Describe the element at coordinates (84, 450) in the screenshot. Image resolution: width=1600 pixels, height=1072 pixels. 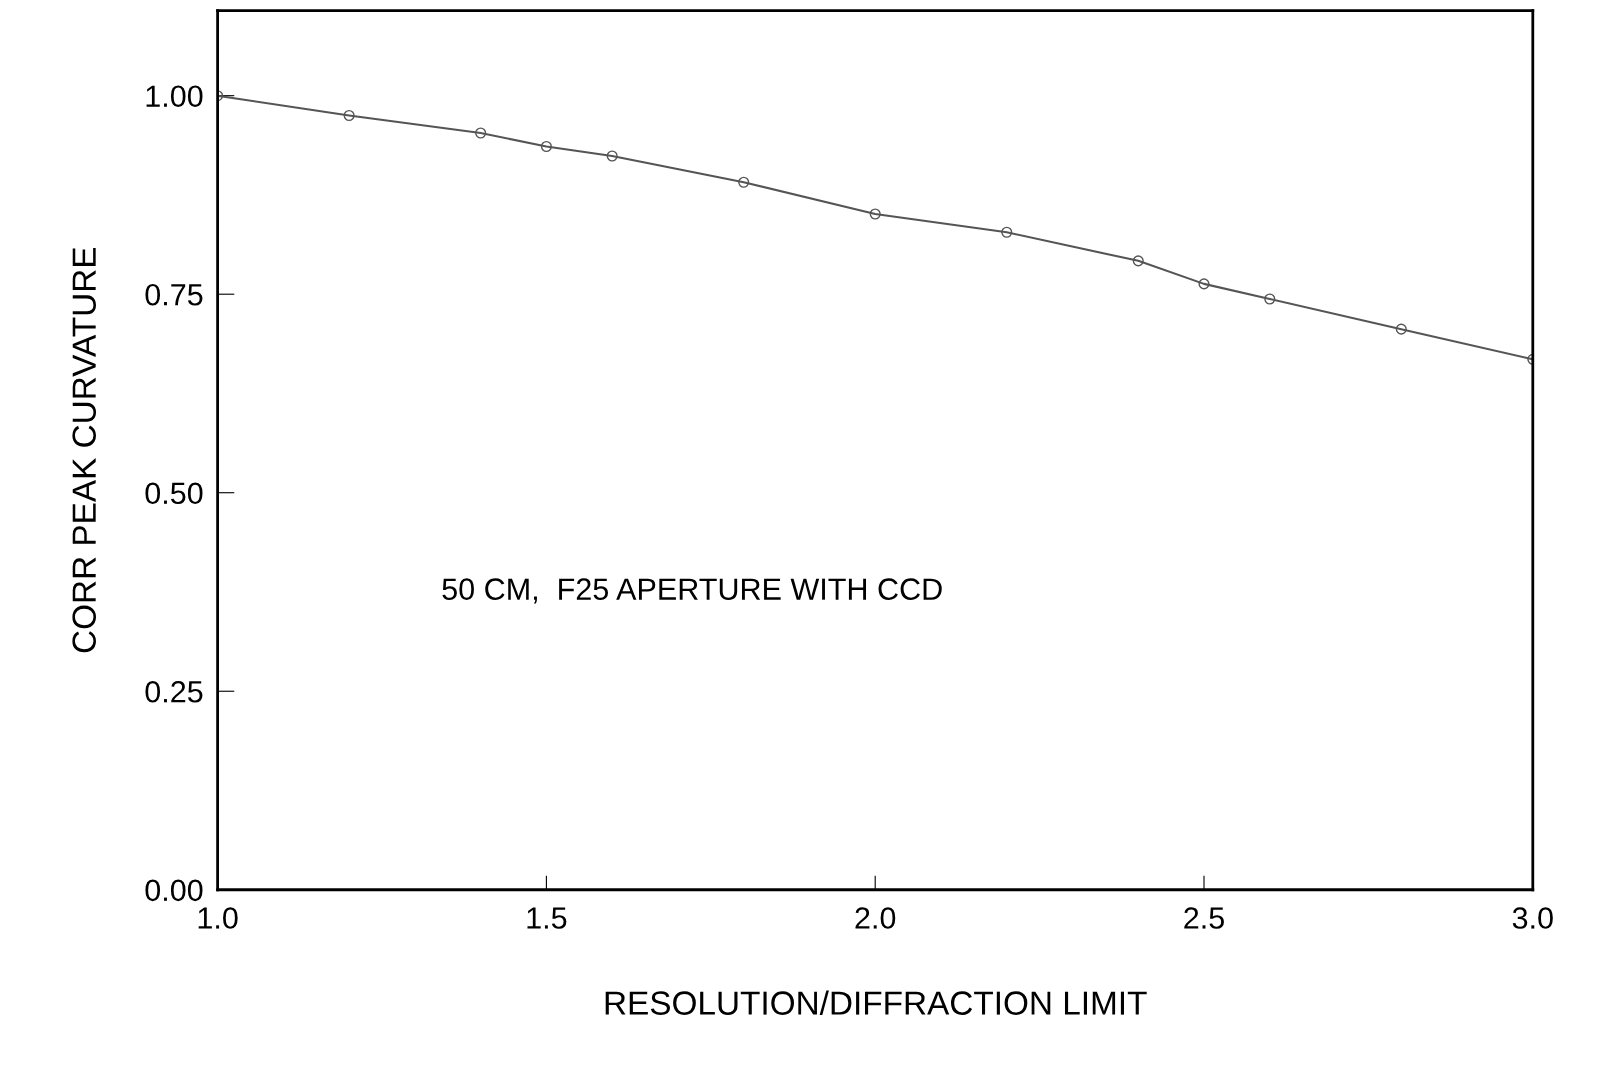
I see `y-axis-title: CORR PEAK CURVATURE` at that location.